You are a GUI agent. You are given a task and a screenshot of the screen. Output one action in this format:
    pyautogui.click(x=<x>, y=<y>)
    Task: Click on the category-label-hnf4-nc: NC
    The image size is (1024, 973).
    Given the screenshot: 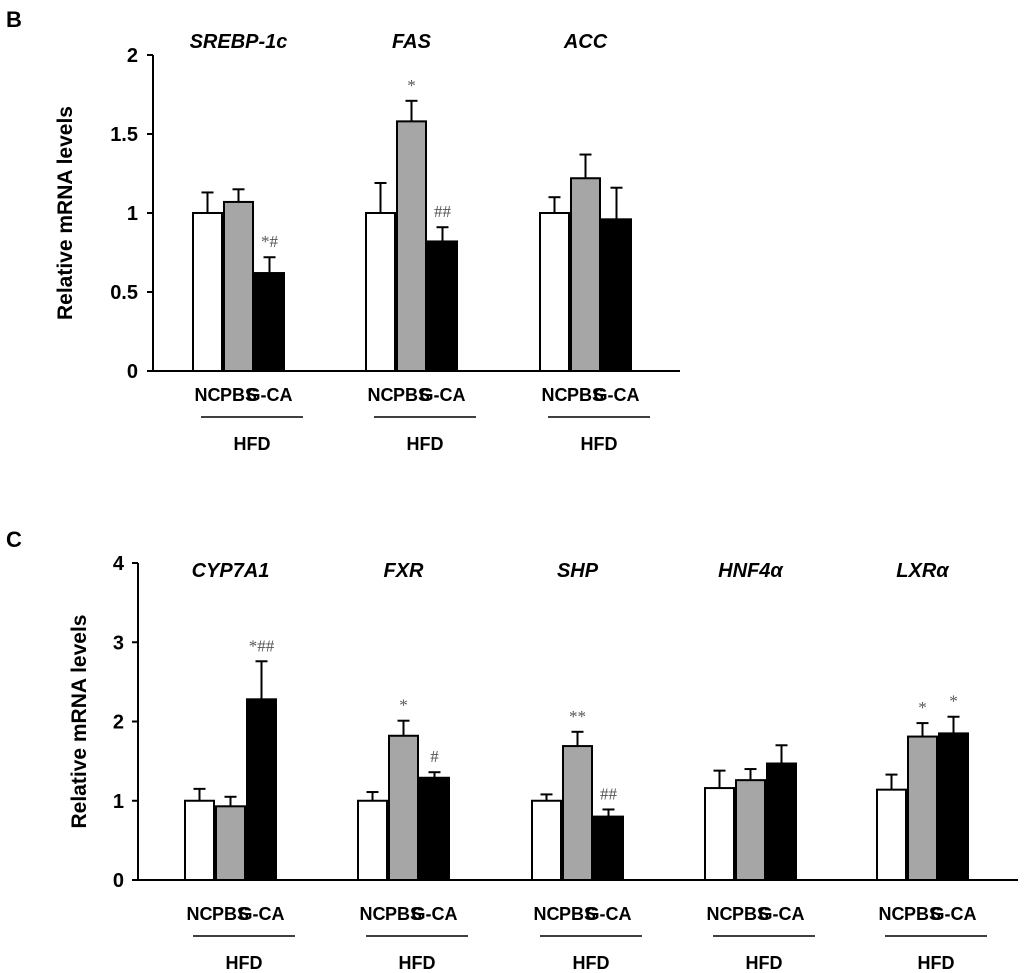 What is the action you would take?
    pyautogui.click(x=720, y=914)
    